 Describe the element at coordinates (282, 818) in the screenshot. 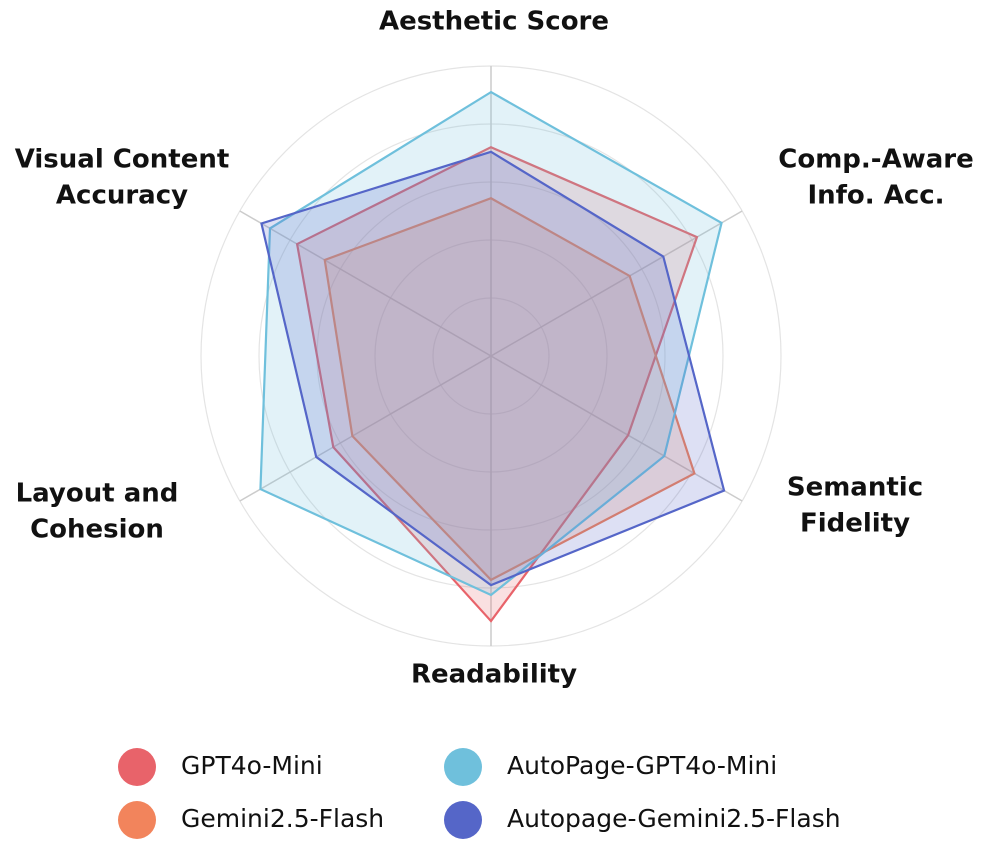

I see `legend-label: Gemini2.5-Flash` at that location.